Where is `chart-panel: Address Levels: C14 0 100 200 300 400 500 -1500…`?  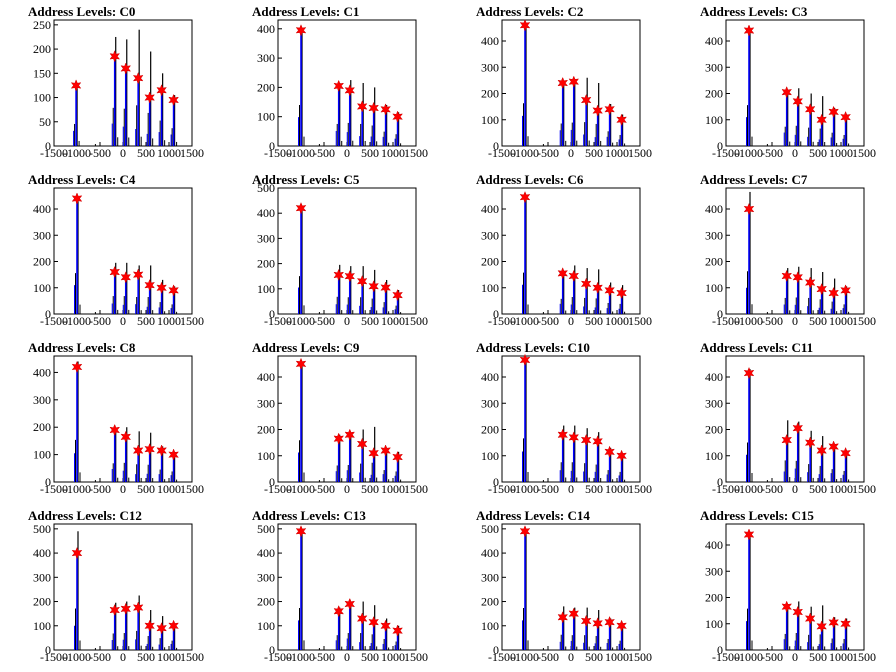 chart-panel: Address Levels: C14 0 100 200 300 400 500 -1500… is located at coordinates (564, 586).